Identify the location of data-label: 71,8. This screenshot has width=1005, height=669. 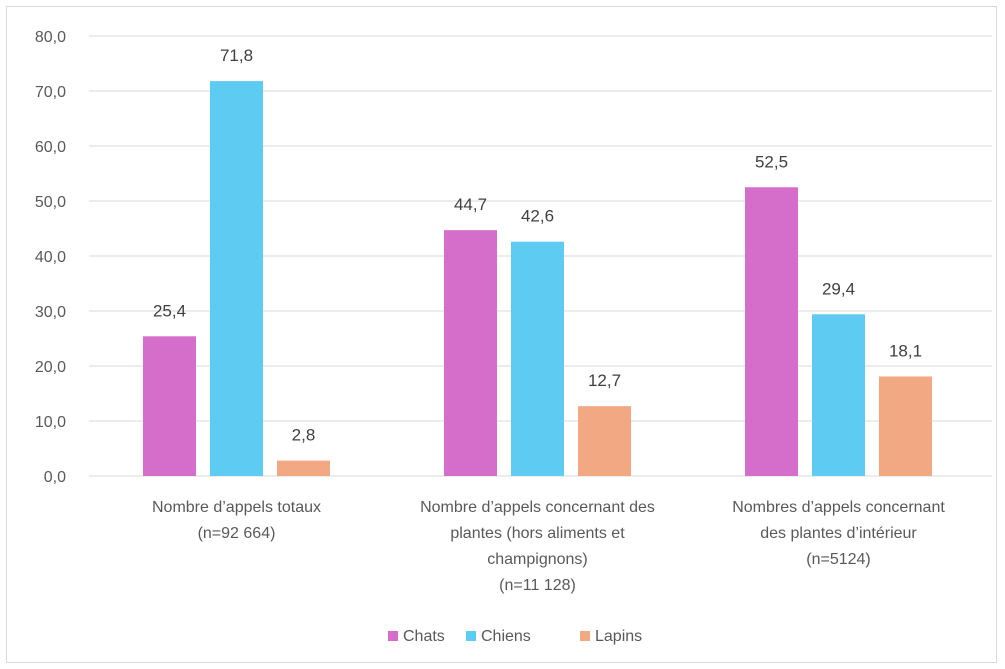
(236, 55).